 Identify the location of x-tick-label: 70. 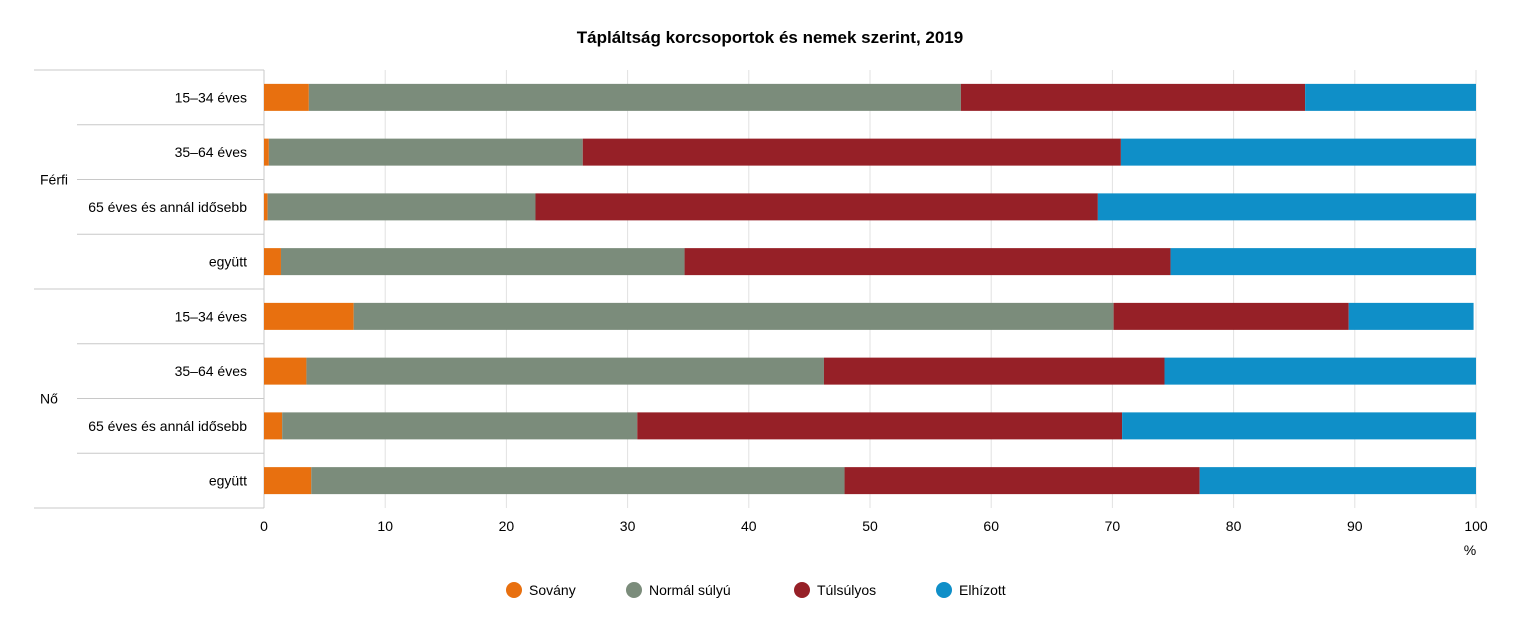
(1113, 526).